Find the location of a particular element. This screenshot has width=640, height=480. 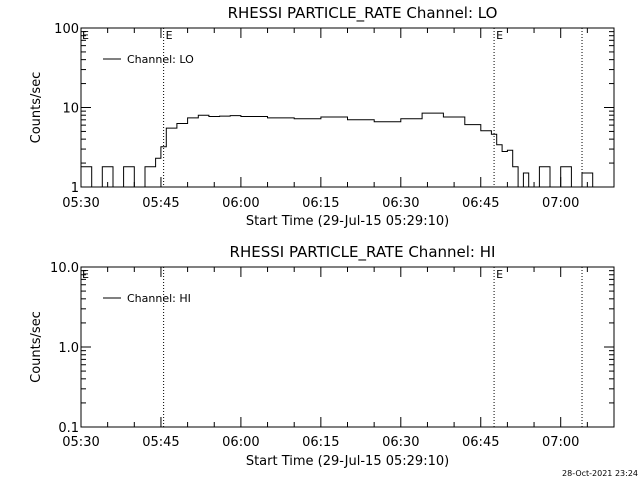

legend-label: Channel: LO is located at coordinates (160, 59).